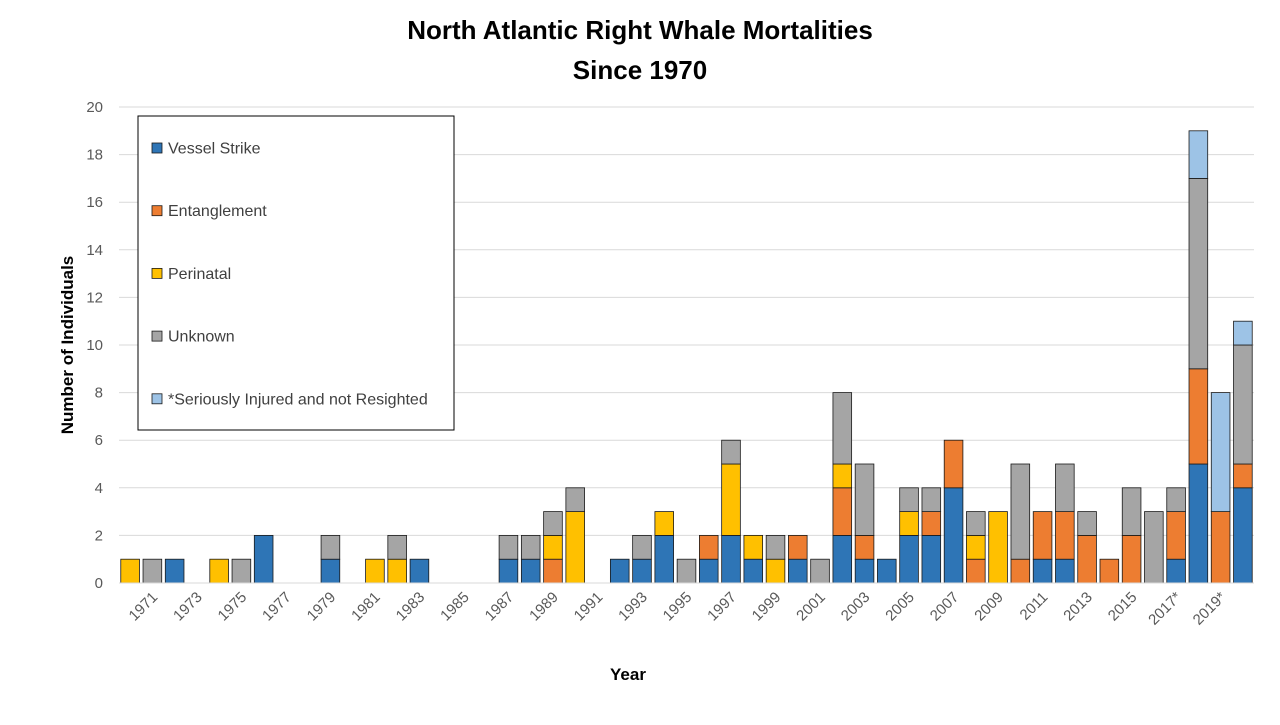 This screenshot has width=1280, height=725. I want to click on x-tick-label: 1995, so click(678, 607).